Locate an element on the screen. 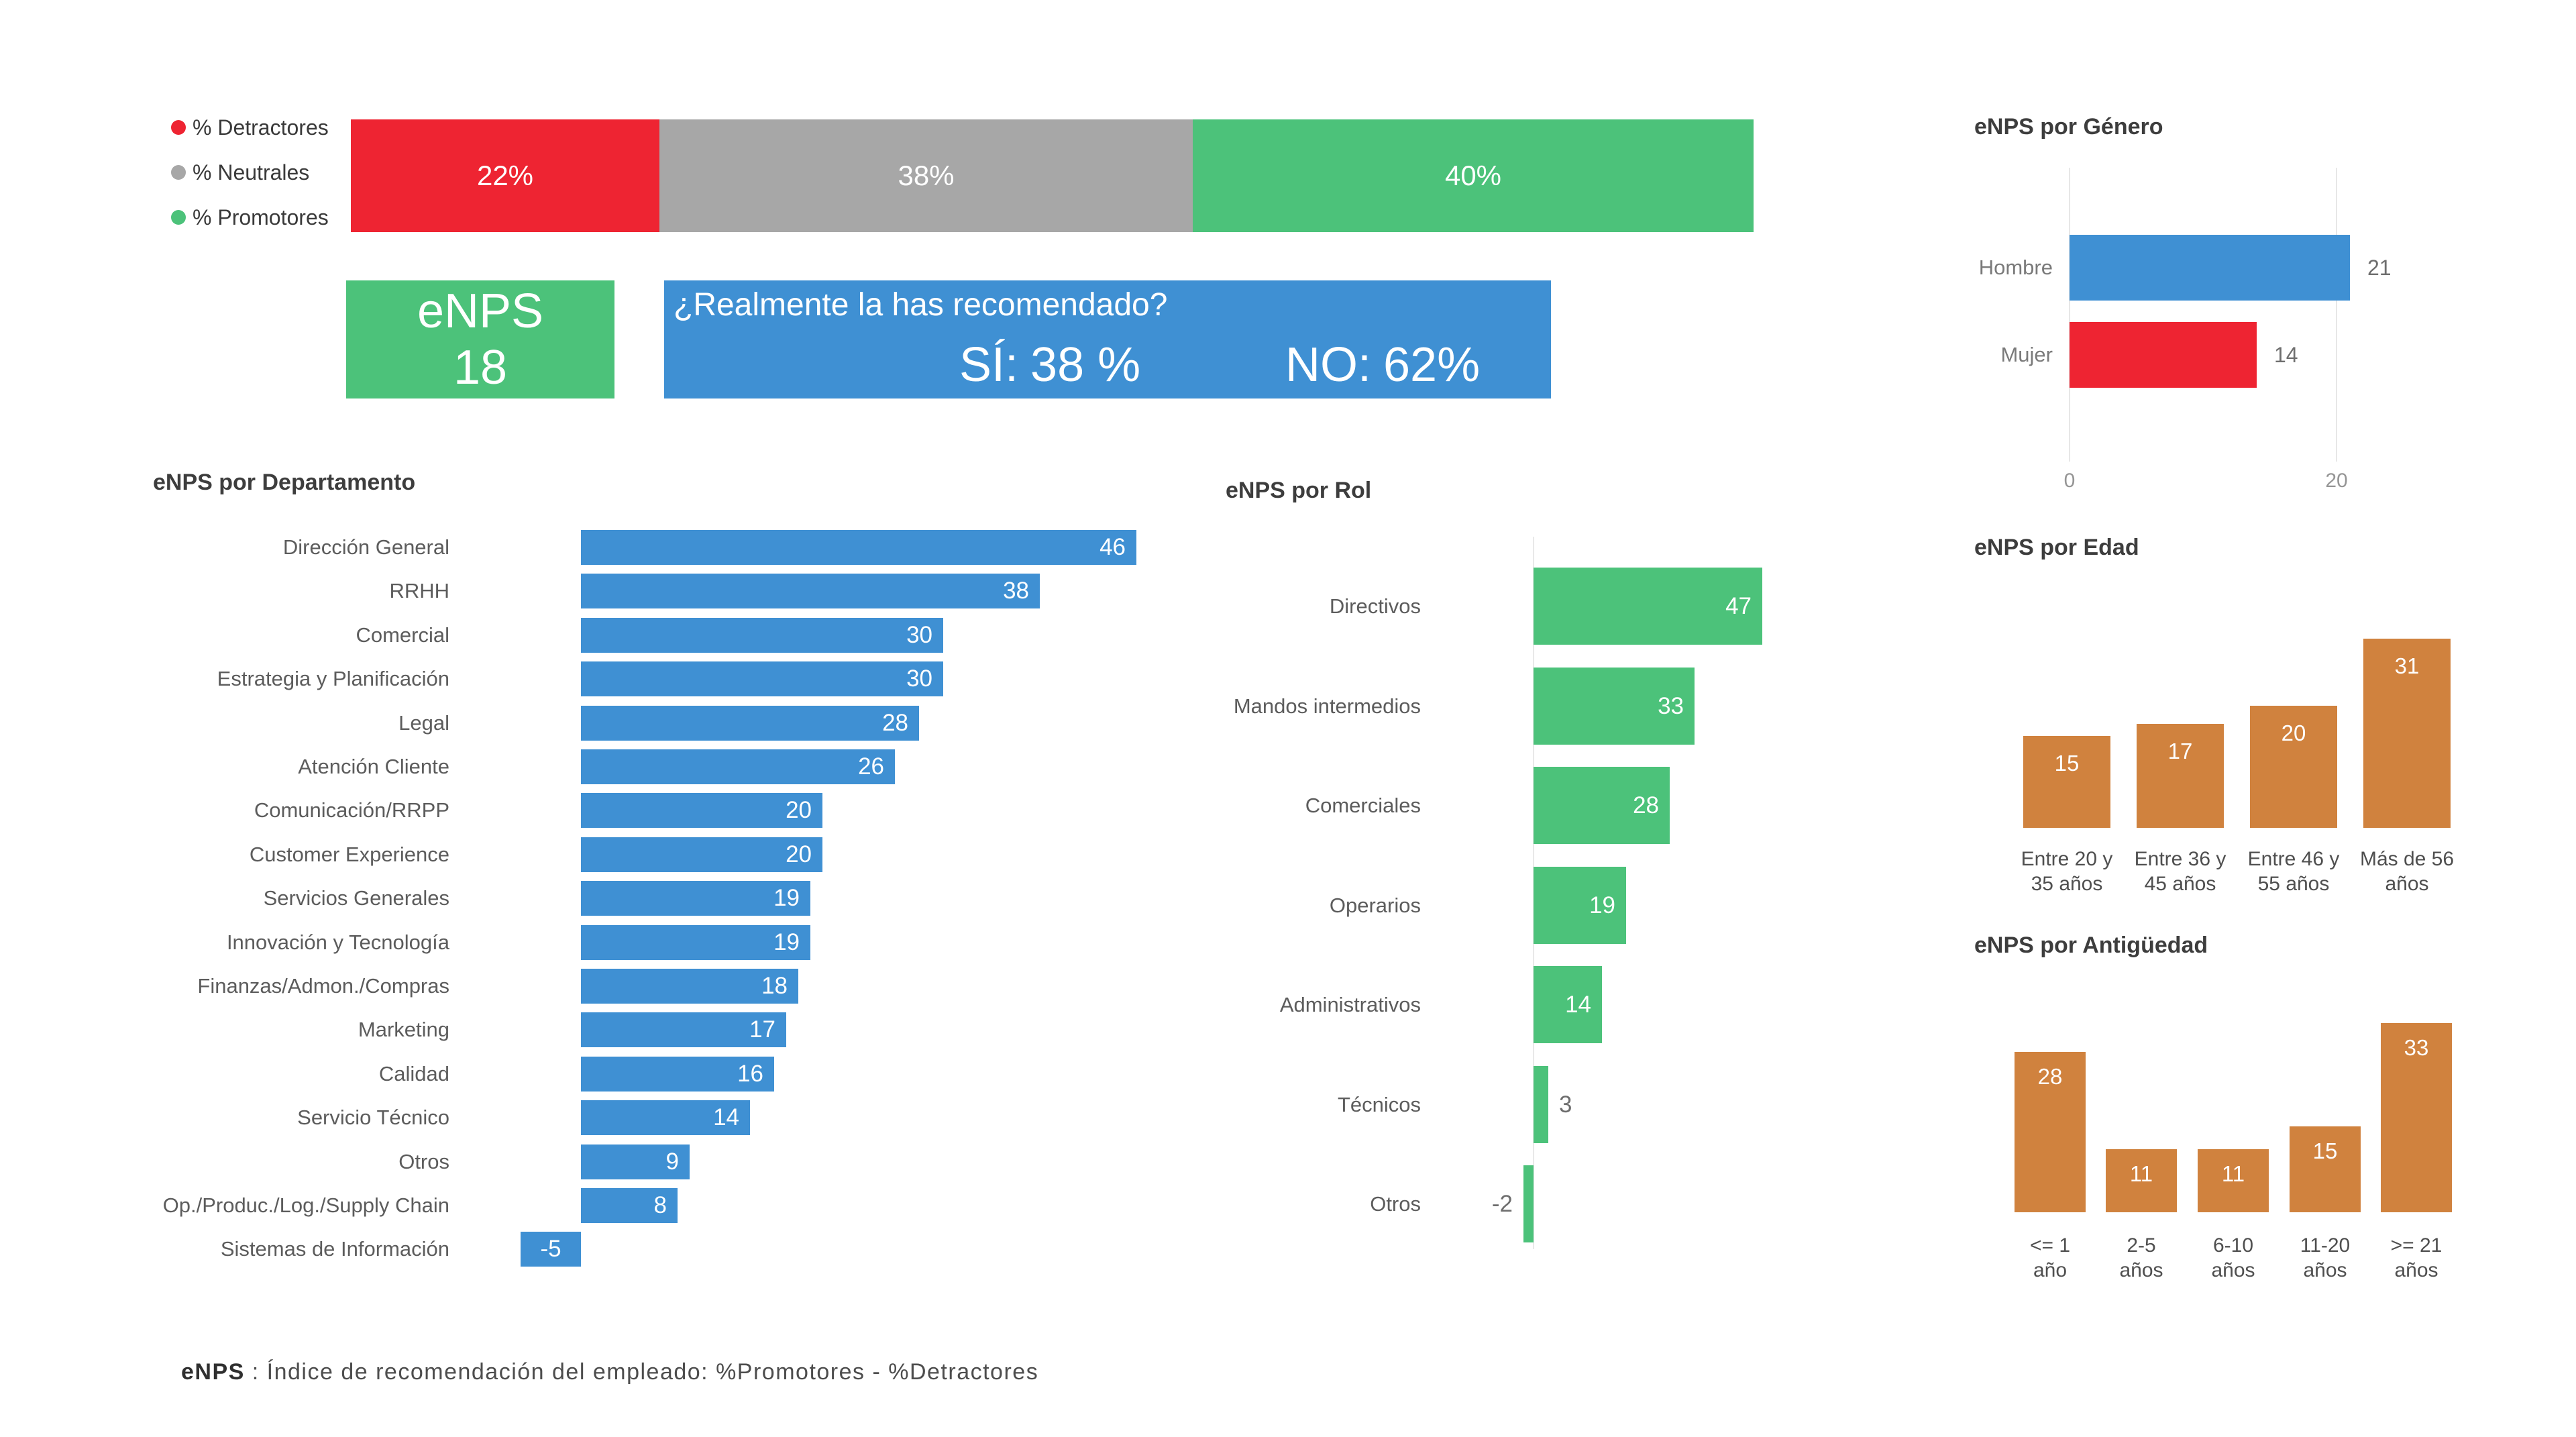  edad-bar-value: 17 is located at coordinates (2180, 751).